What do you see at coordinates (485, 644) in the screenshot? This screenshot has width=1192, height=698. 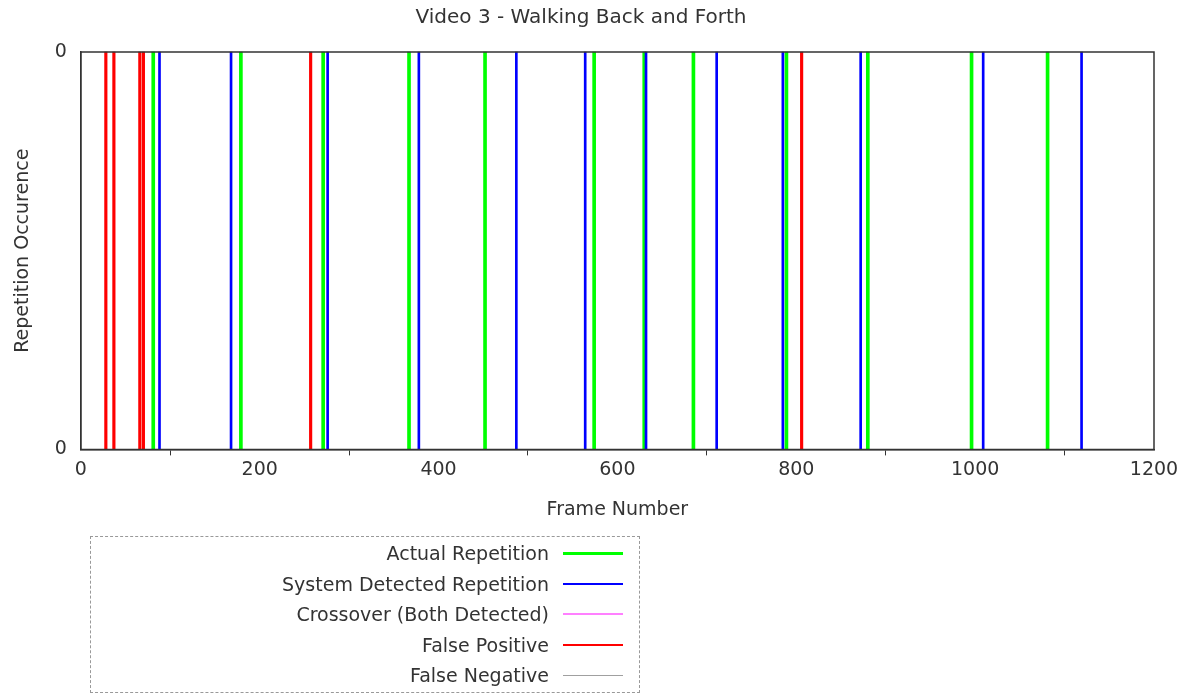 I see `legend-label: False Positive` at bounding box center [485, 644].